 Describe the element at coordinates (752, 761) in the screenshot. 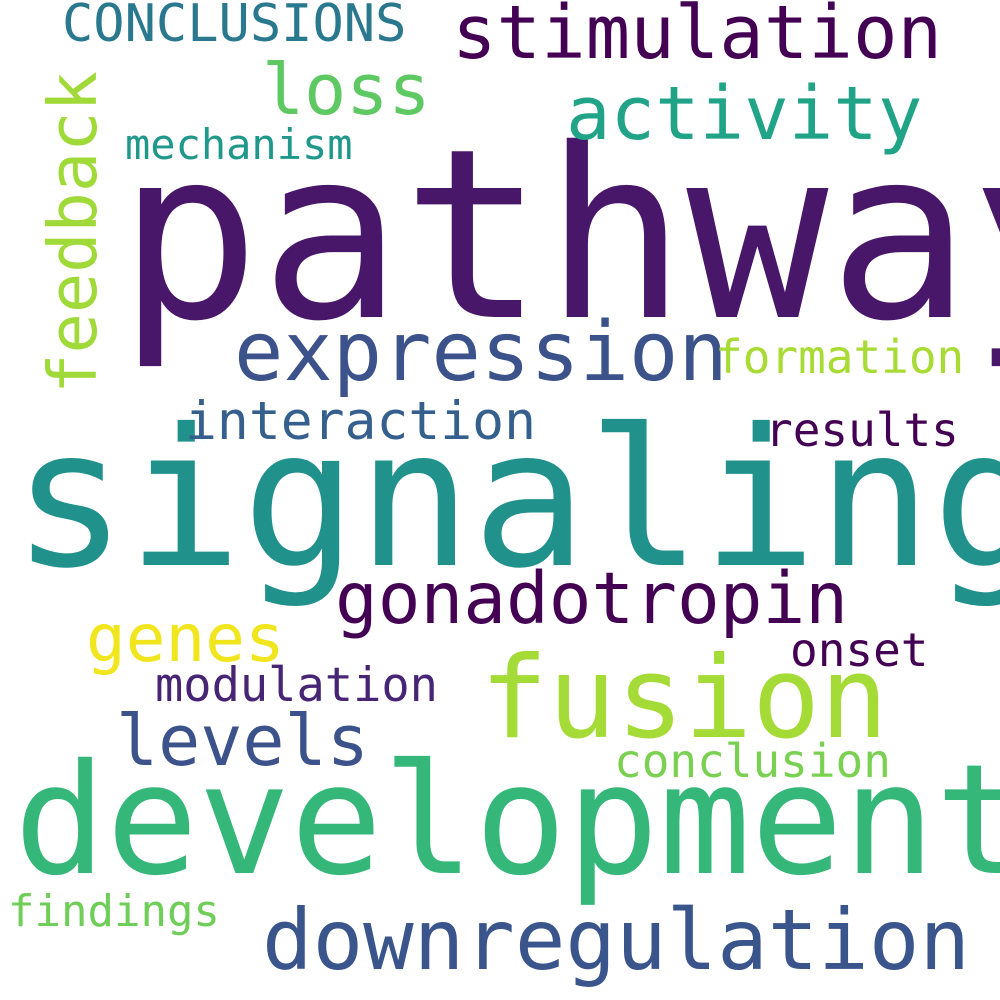

I see `word-conclusion: conclusion` at that location.